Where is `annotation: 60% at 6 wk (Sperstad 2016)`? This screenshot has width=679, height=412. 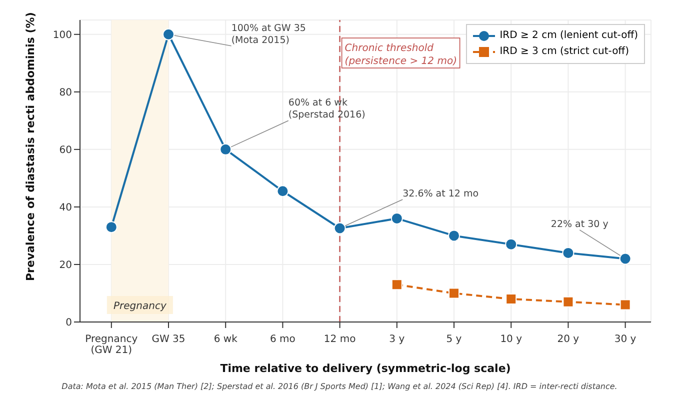 annotation: 60% at 6 wk (Sperstad 2016) is located at coordinates (327, 109).